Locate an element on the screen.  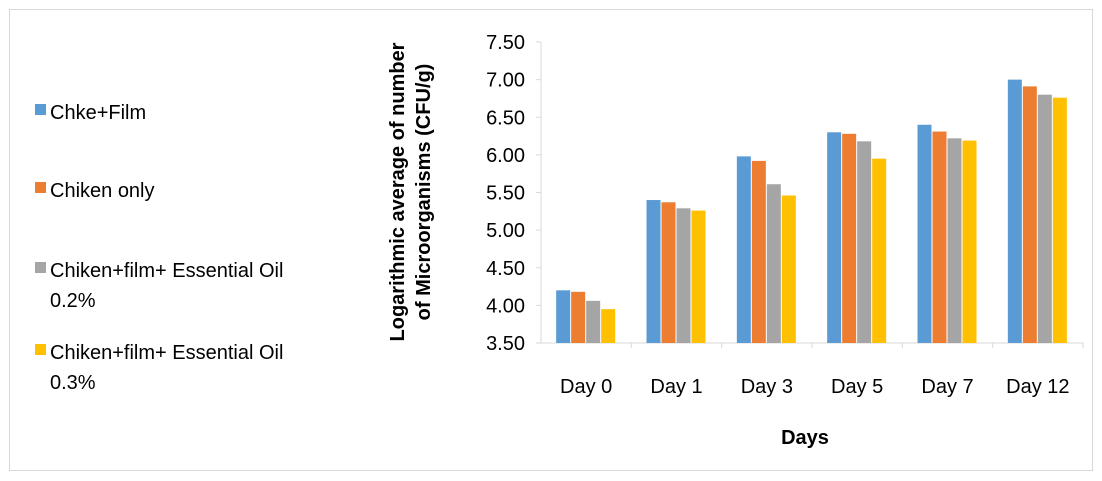
y-tick-label: 7.50 is located at coordinates (505, 43).